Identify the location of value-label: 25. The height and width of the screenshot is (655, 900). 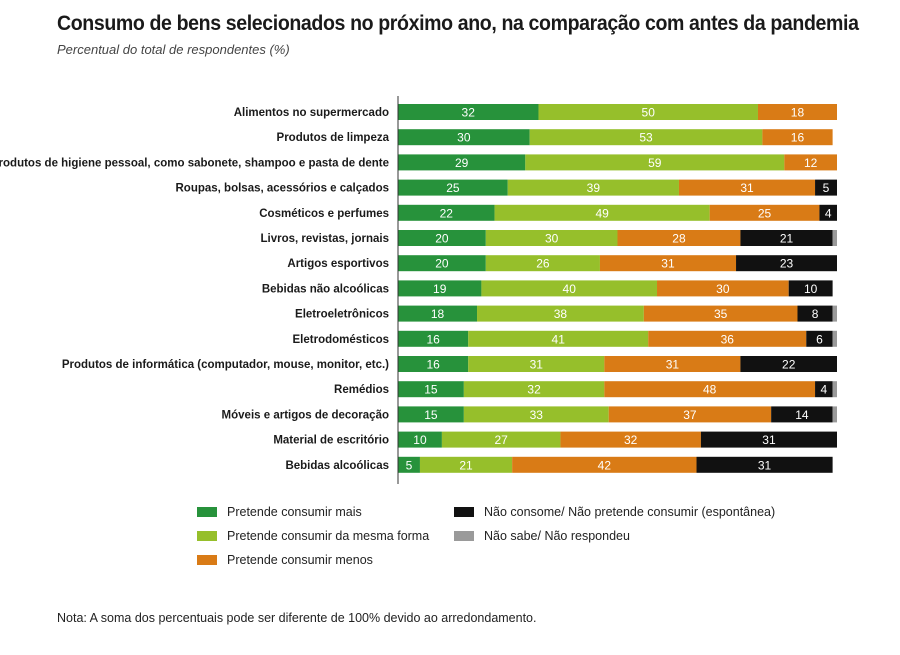
(765, 213).